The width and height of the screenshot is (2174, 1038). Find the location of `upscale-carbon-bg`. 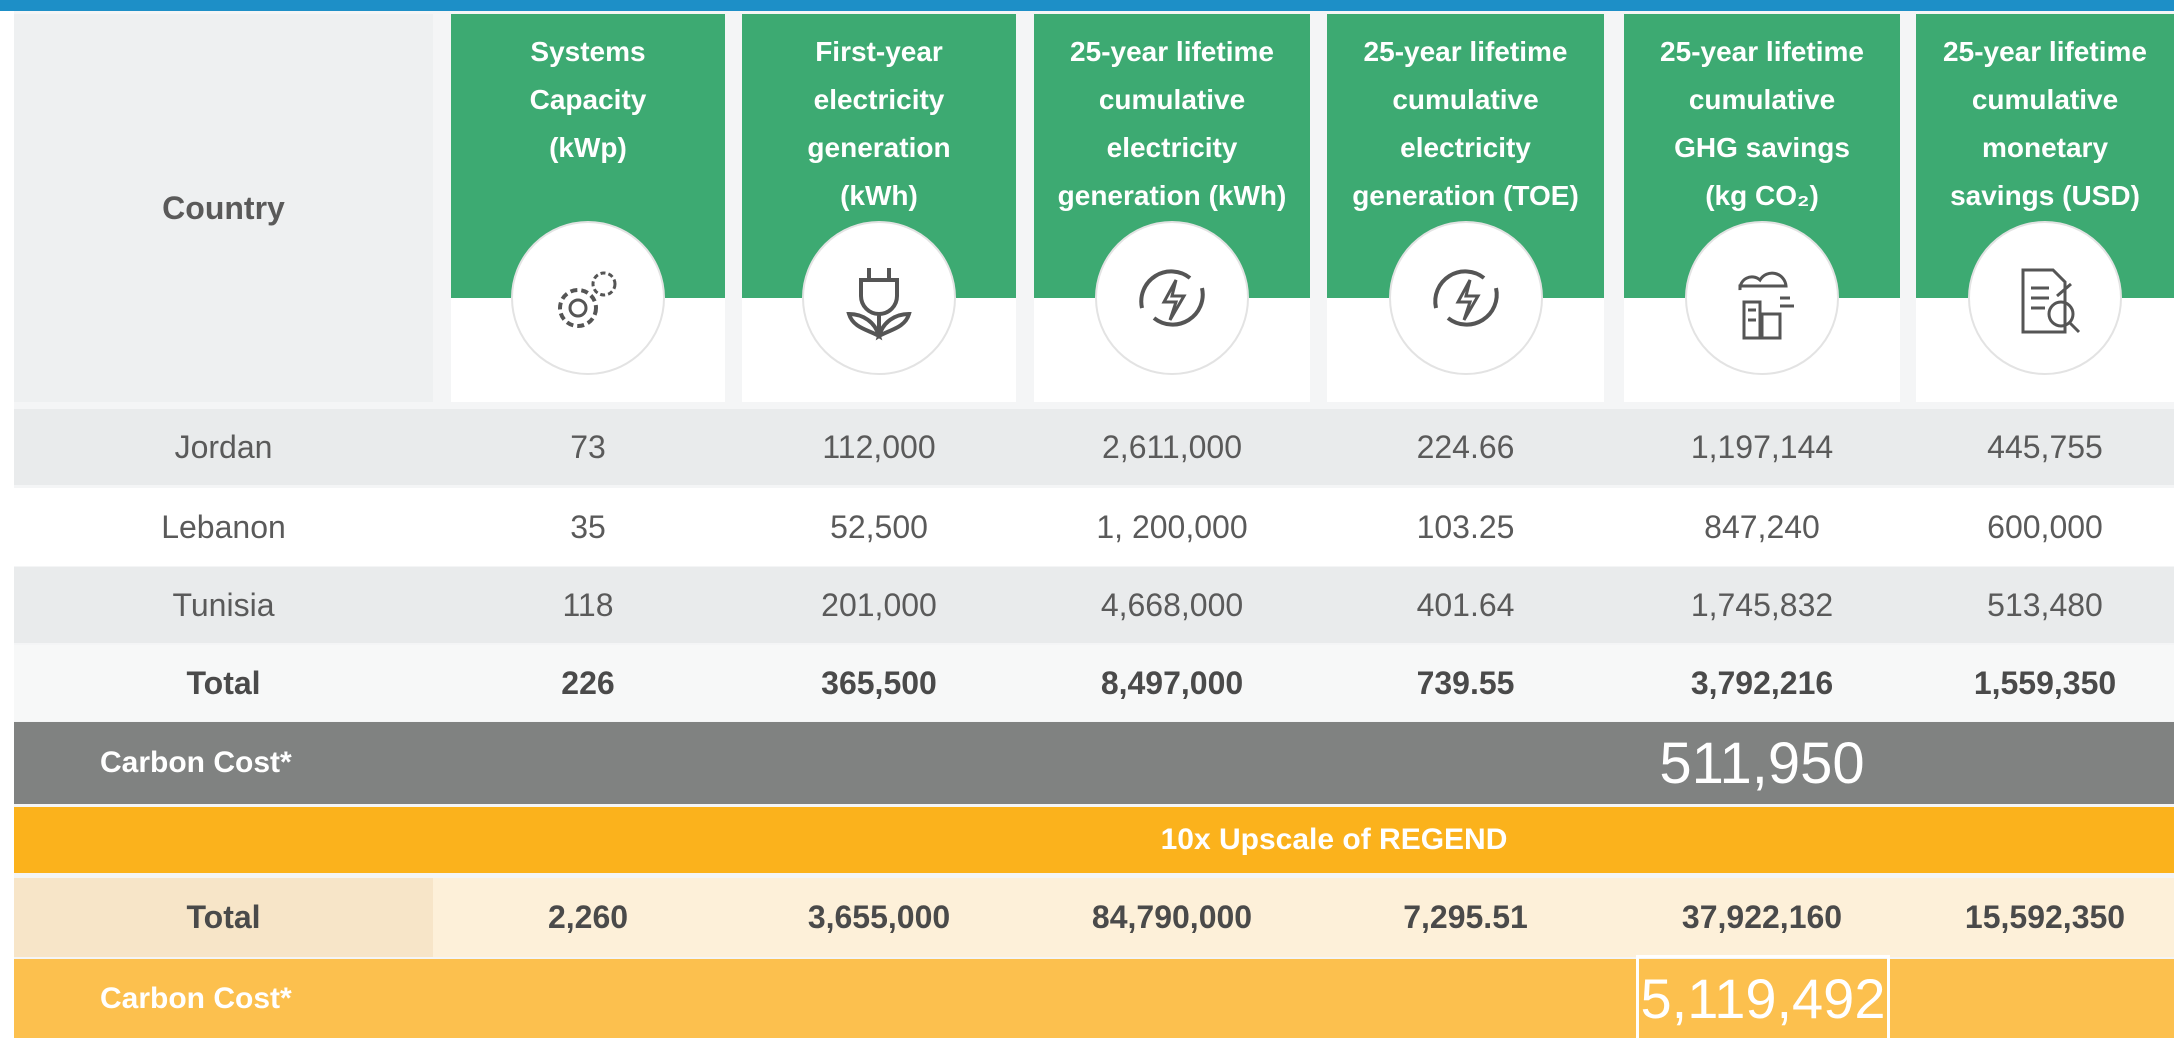

upscale-carbon-bg is located at coordinates (1094, 998).